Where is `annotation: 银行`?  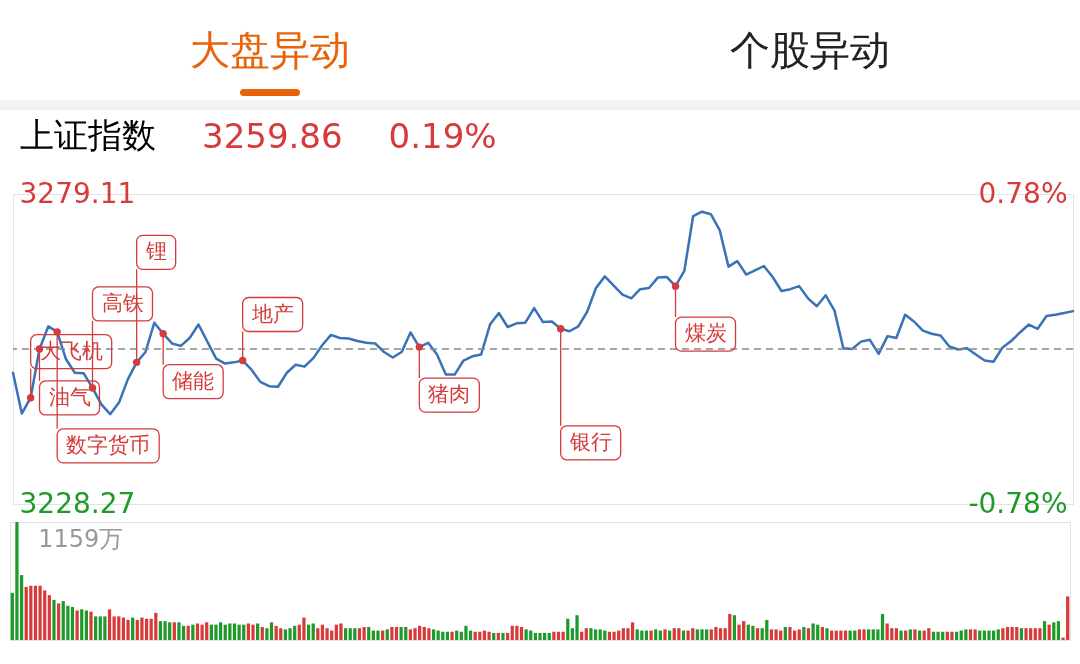 annotation: 银行 is located at coordinates (590, 441).